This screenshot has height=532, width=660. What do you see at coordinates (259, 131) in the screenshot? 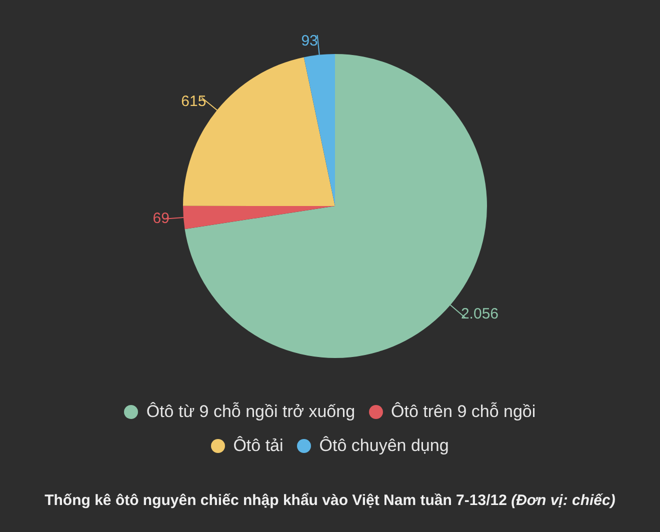
I see `pie-slice` at bounding box center [259, 131].